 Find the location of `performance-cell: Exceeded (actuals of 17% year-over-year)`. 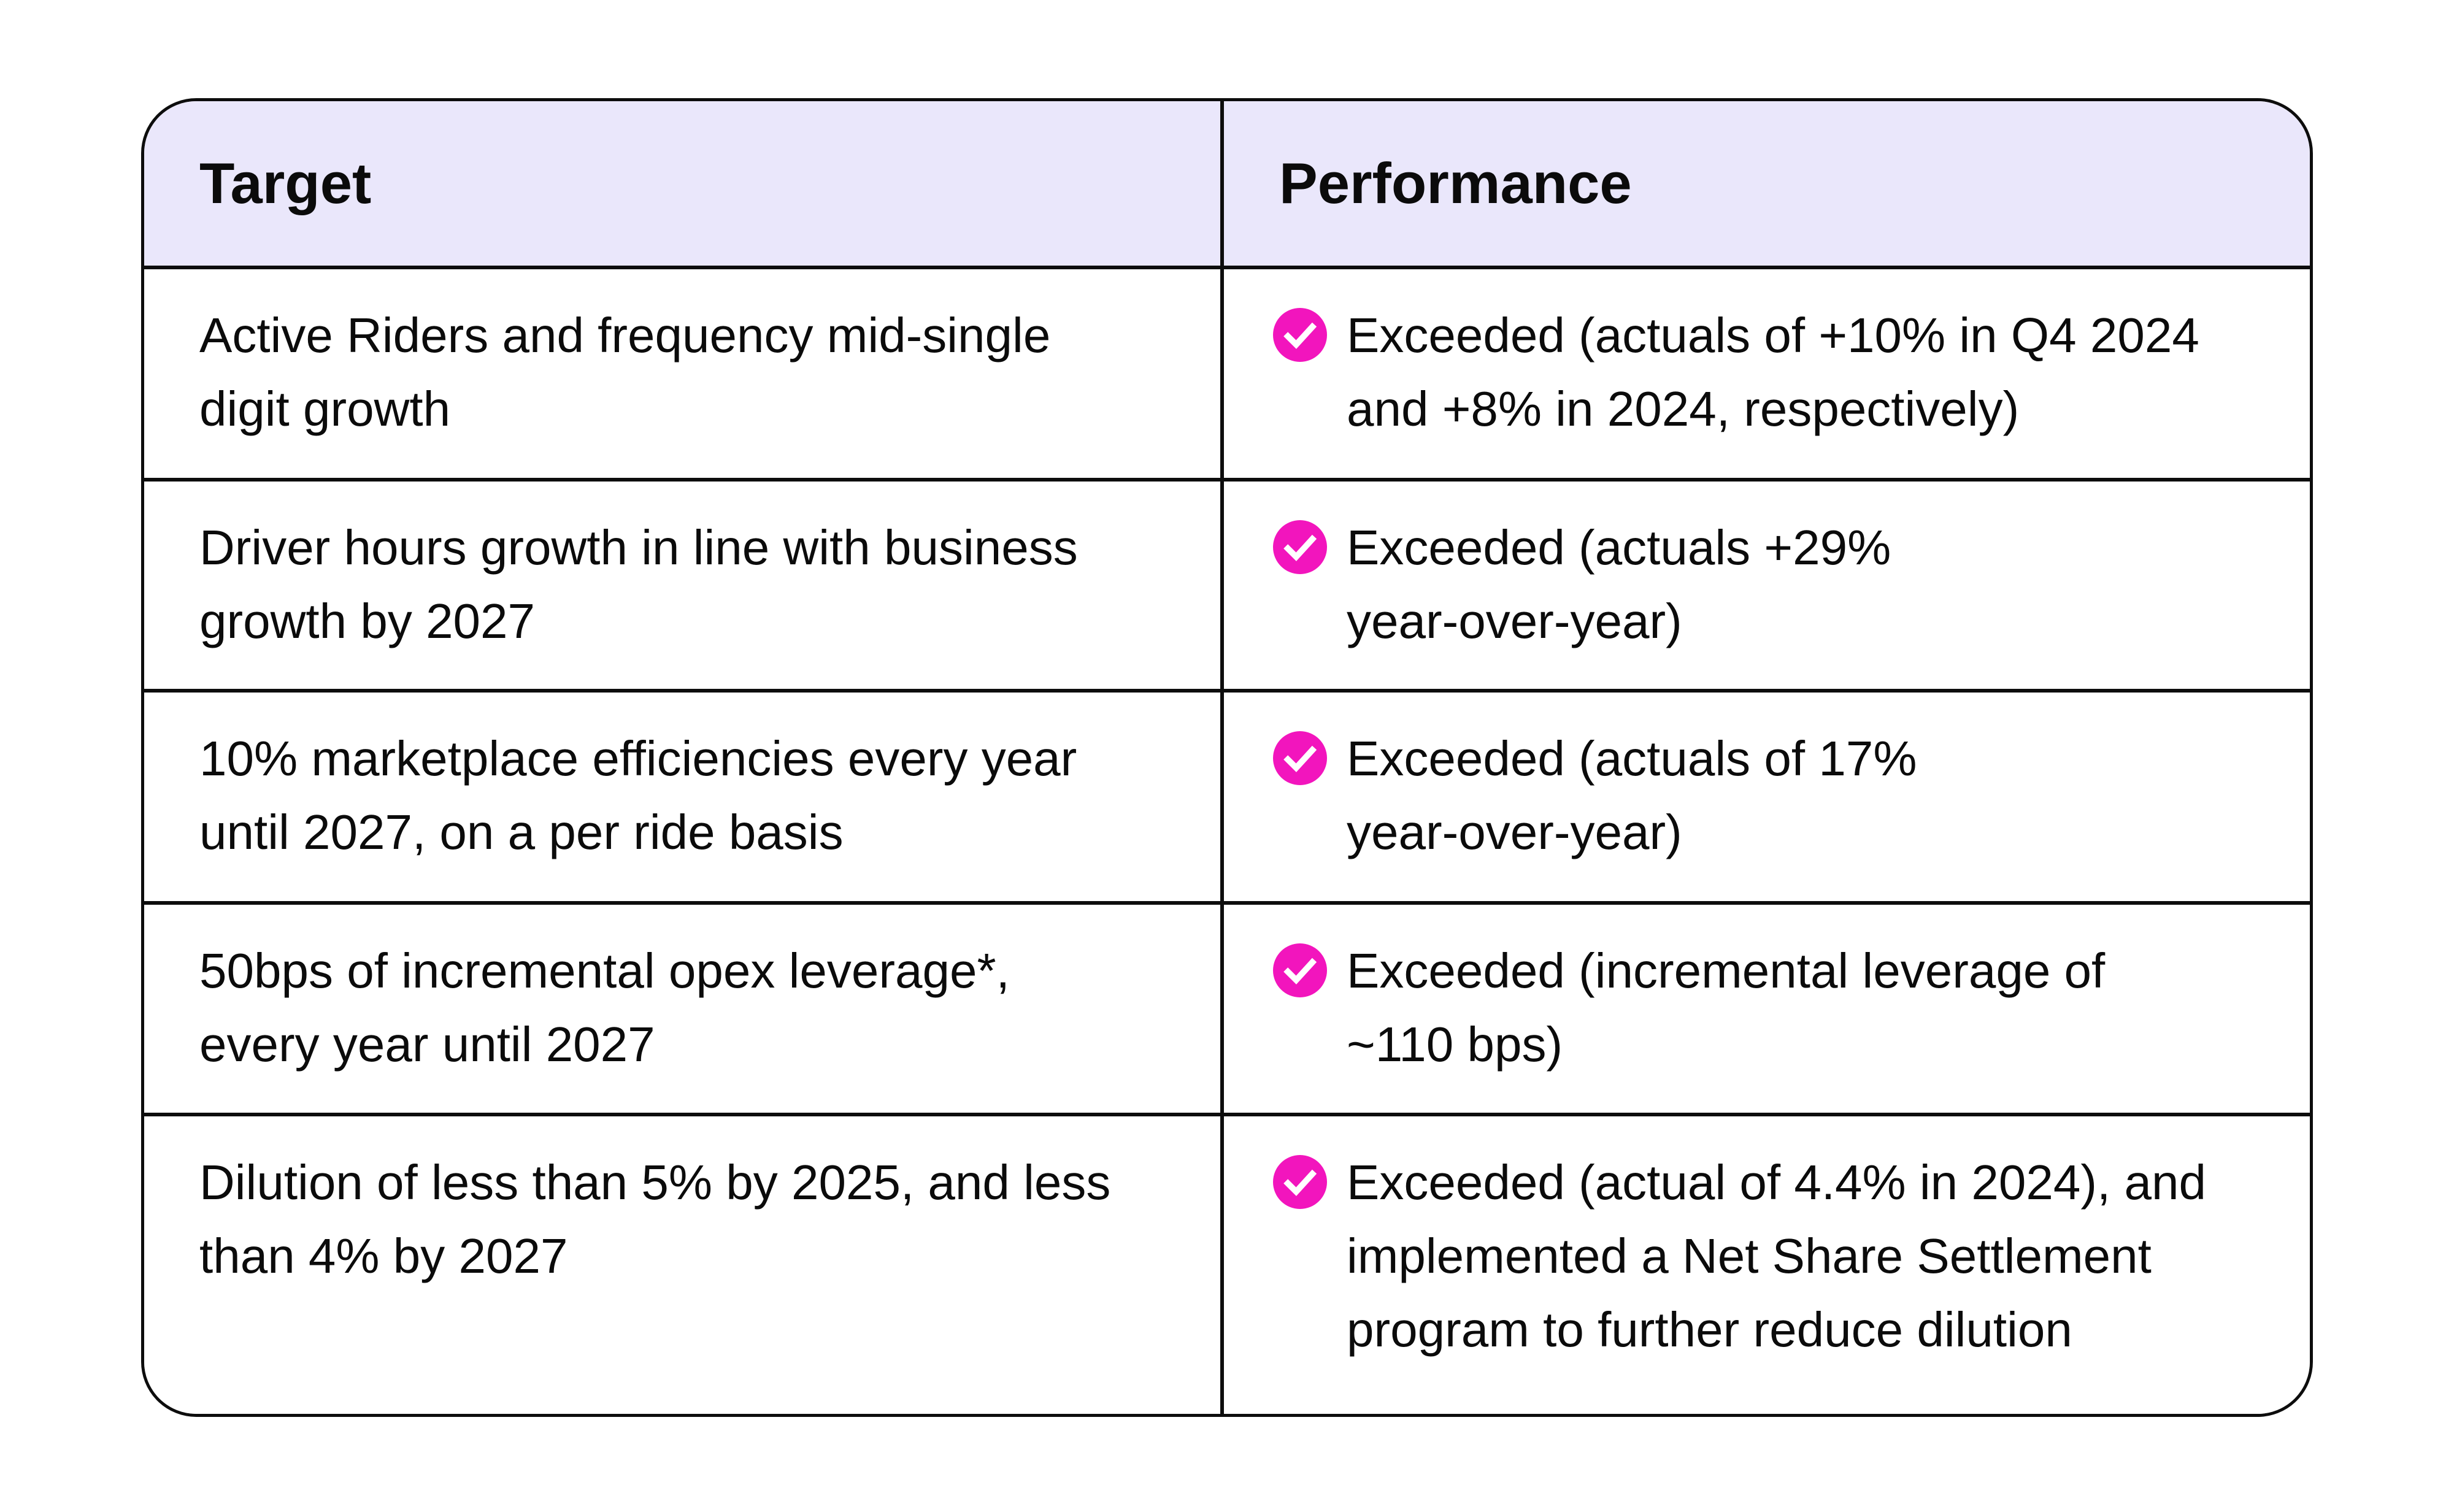

performance-cell: Exceeded (actuals of 17% year-over-year) is located at coordinates (1767, 797).